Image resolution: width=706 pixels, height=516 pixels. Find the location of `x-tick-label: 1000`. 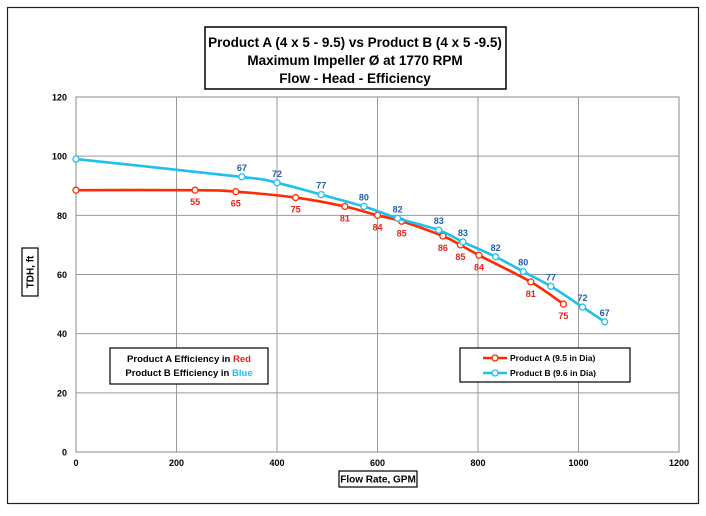

x-tick-label: 1000 is located at coordinates (578, 463).